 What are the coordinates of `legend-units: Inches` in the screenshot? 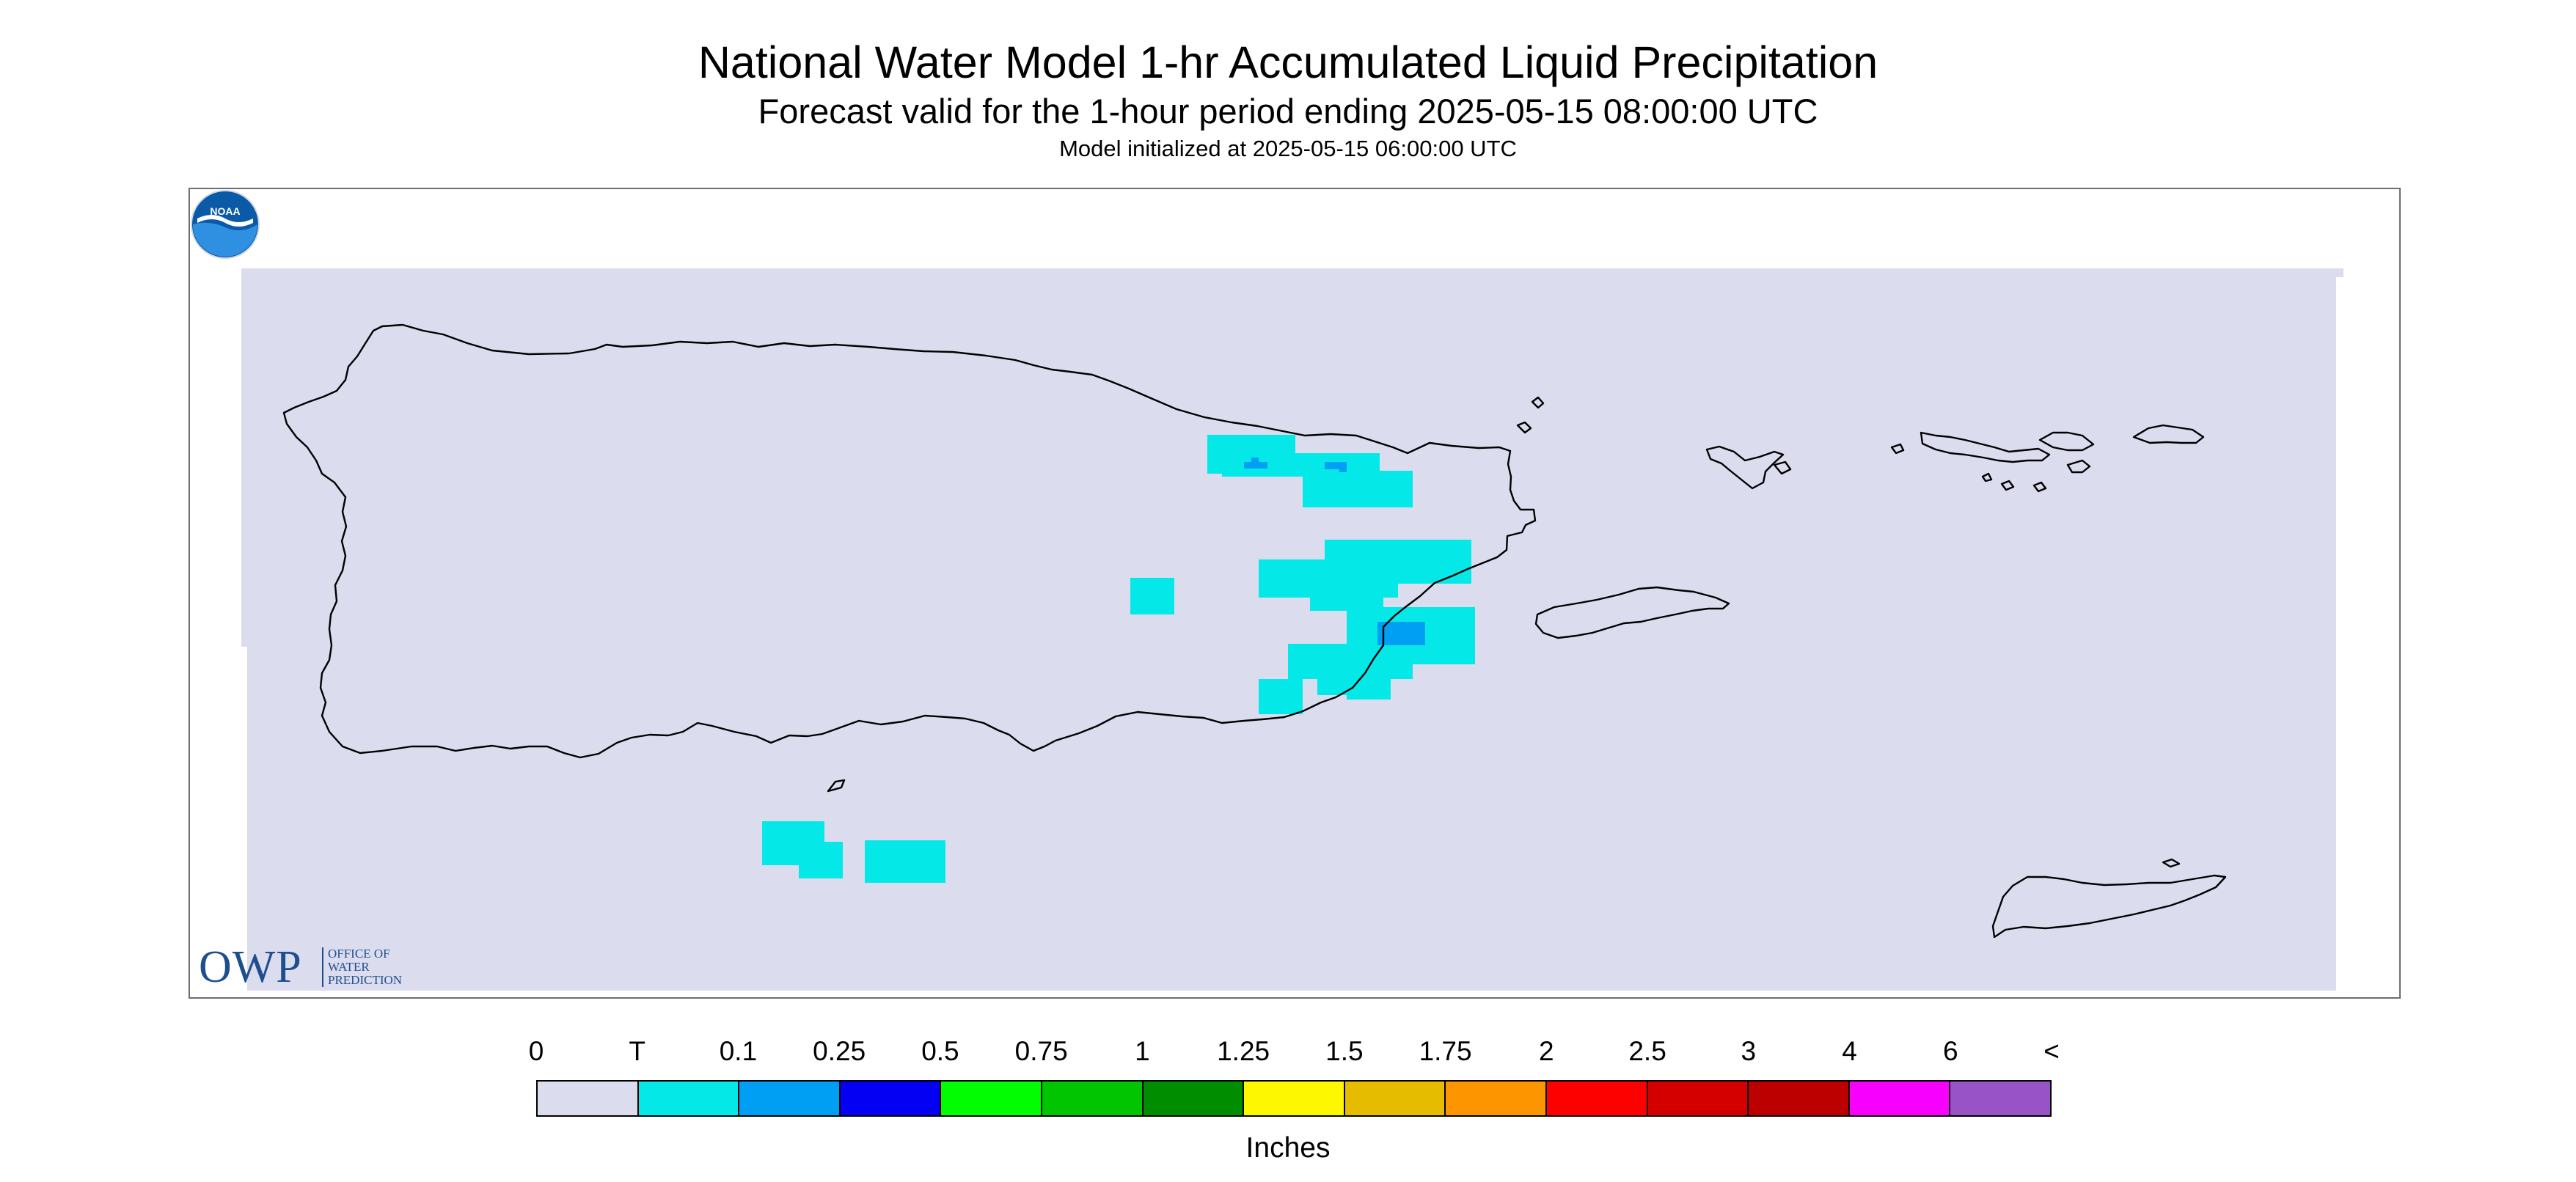 It's located at (1288, 1148).